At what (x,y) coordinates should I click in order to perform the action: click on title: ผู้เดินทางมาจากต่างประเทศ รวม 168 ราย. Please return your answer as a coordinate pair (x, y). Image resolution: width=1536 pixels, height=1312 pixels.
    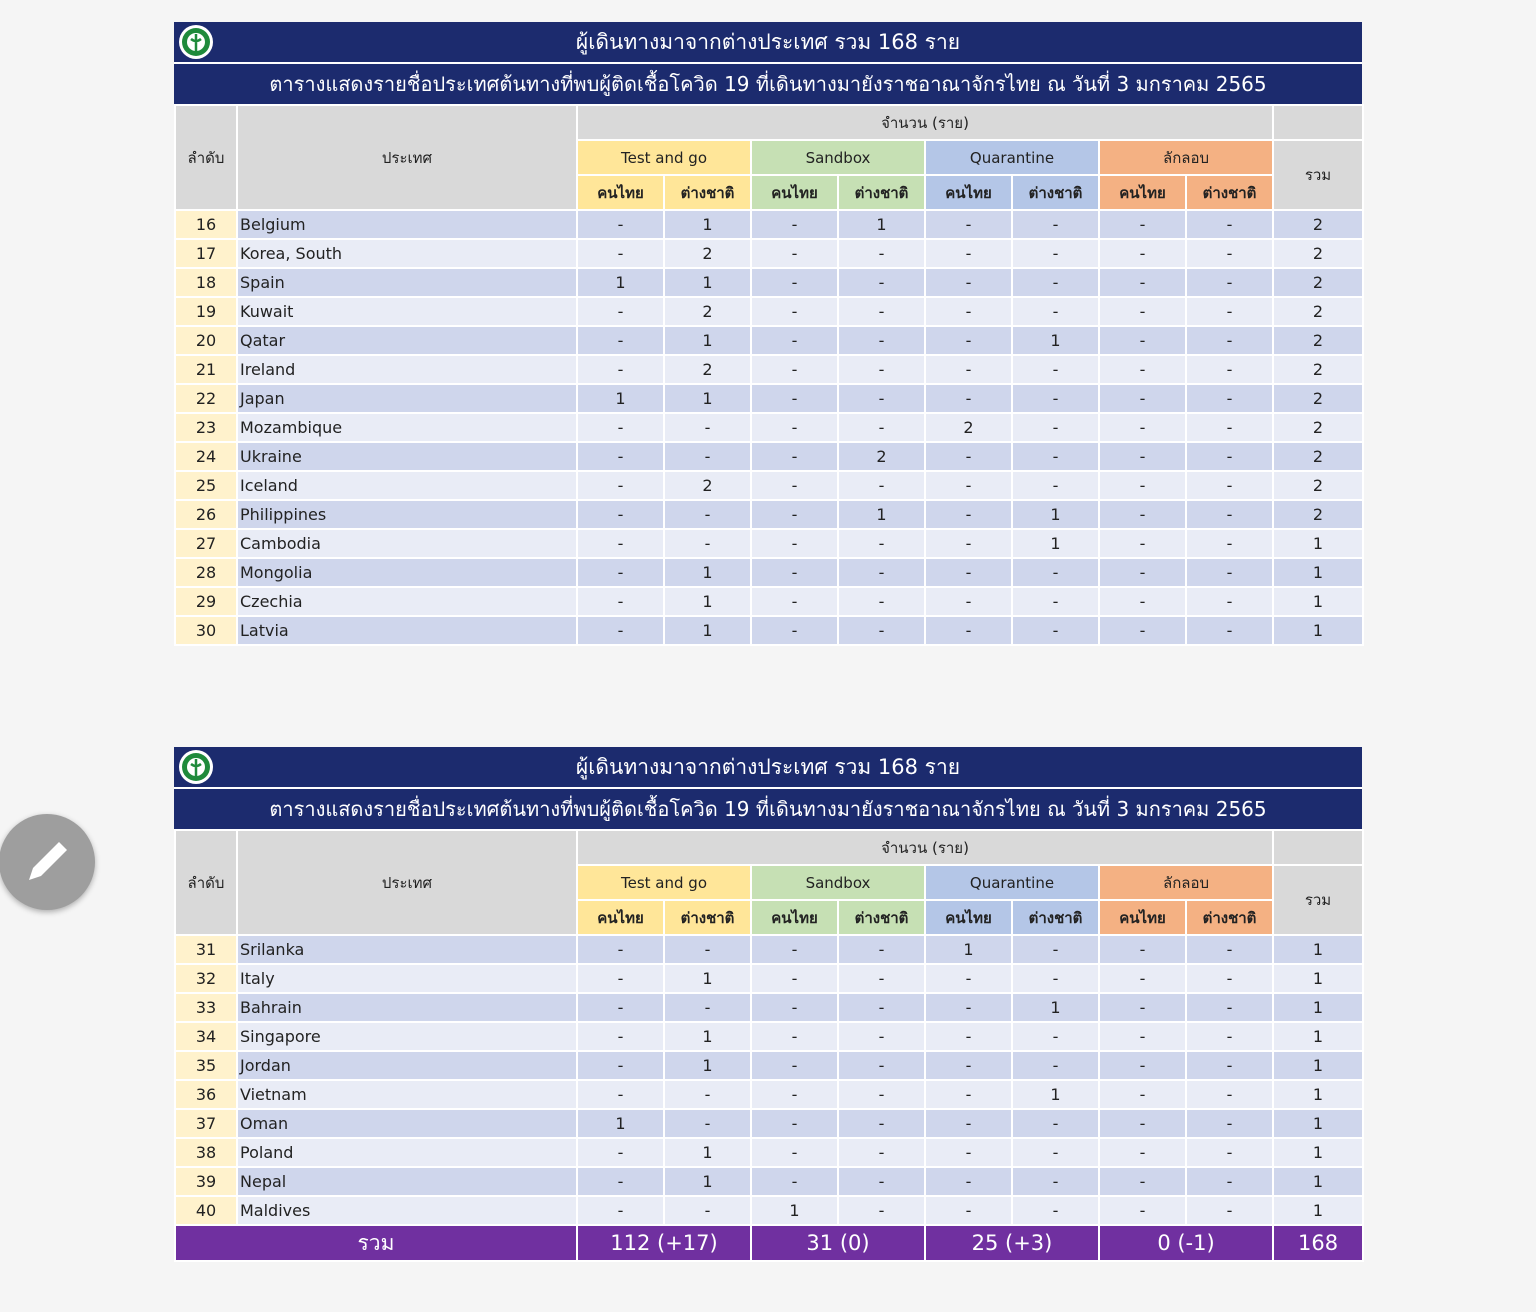
    Looking at the image, I should click on (768, 42).